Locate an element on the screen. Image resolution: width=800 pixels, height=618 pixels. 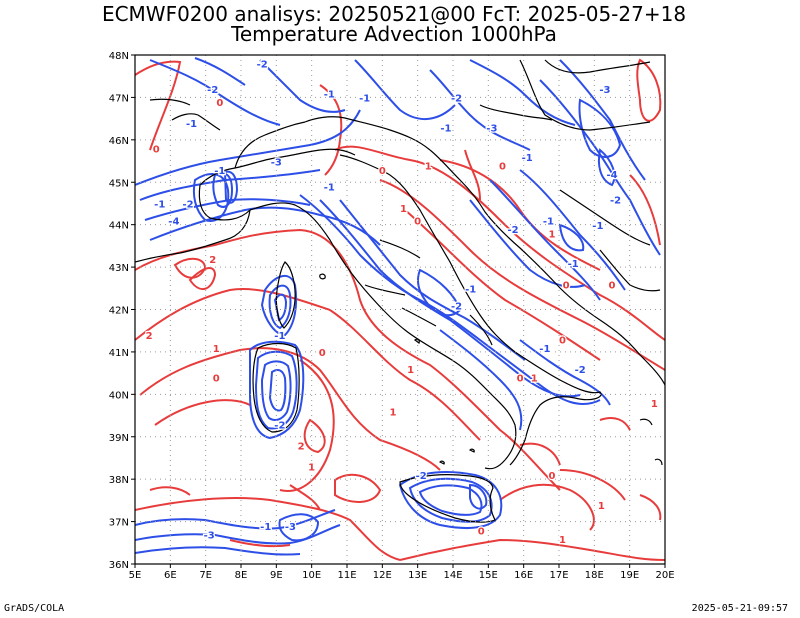
cold-contour-label-17: -1 is located at coordinates (219, 171).